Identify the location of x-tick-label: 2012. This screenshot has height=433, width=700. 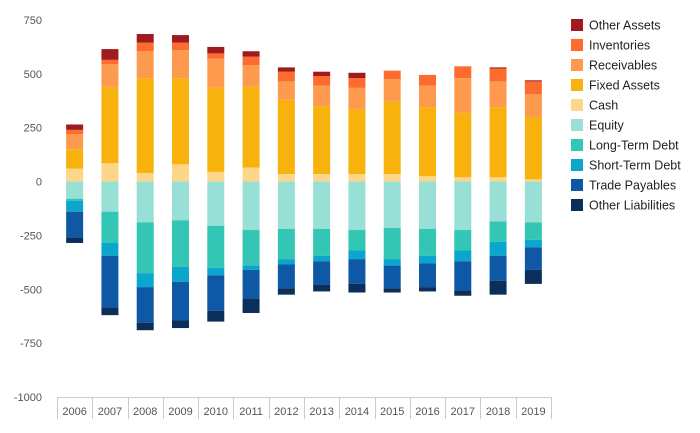
(286, 412).